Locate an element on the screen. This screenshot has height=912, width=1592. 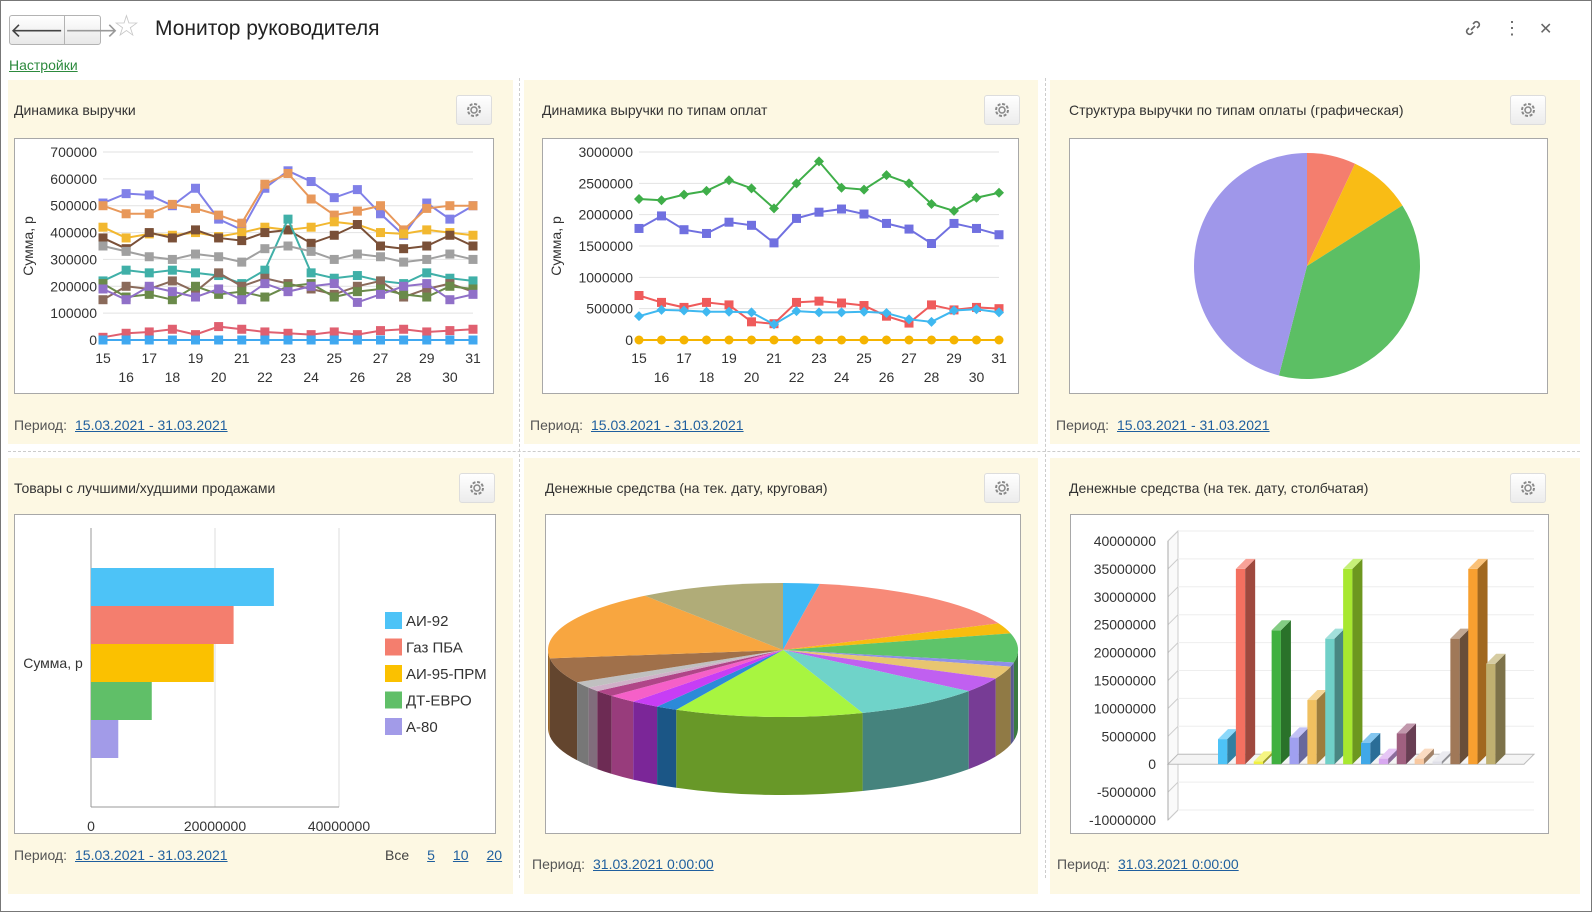
gear-icon is located at coordinates (1002, 488).